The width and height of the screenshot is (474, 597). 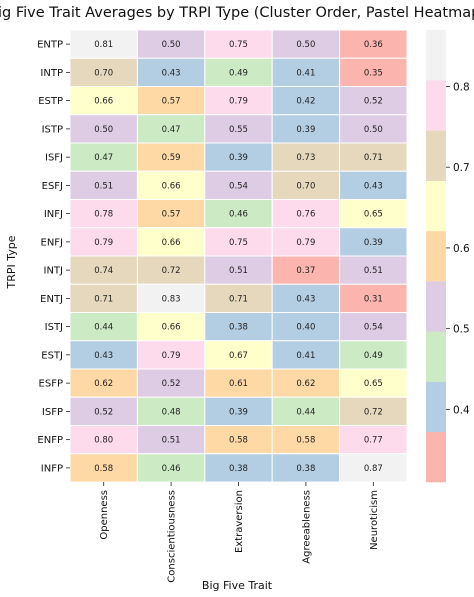 I want to click on cell-value-label: 0.31, so click(x=373, y=299).